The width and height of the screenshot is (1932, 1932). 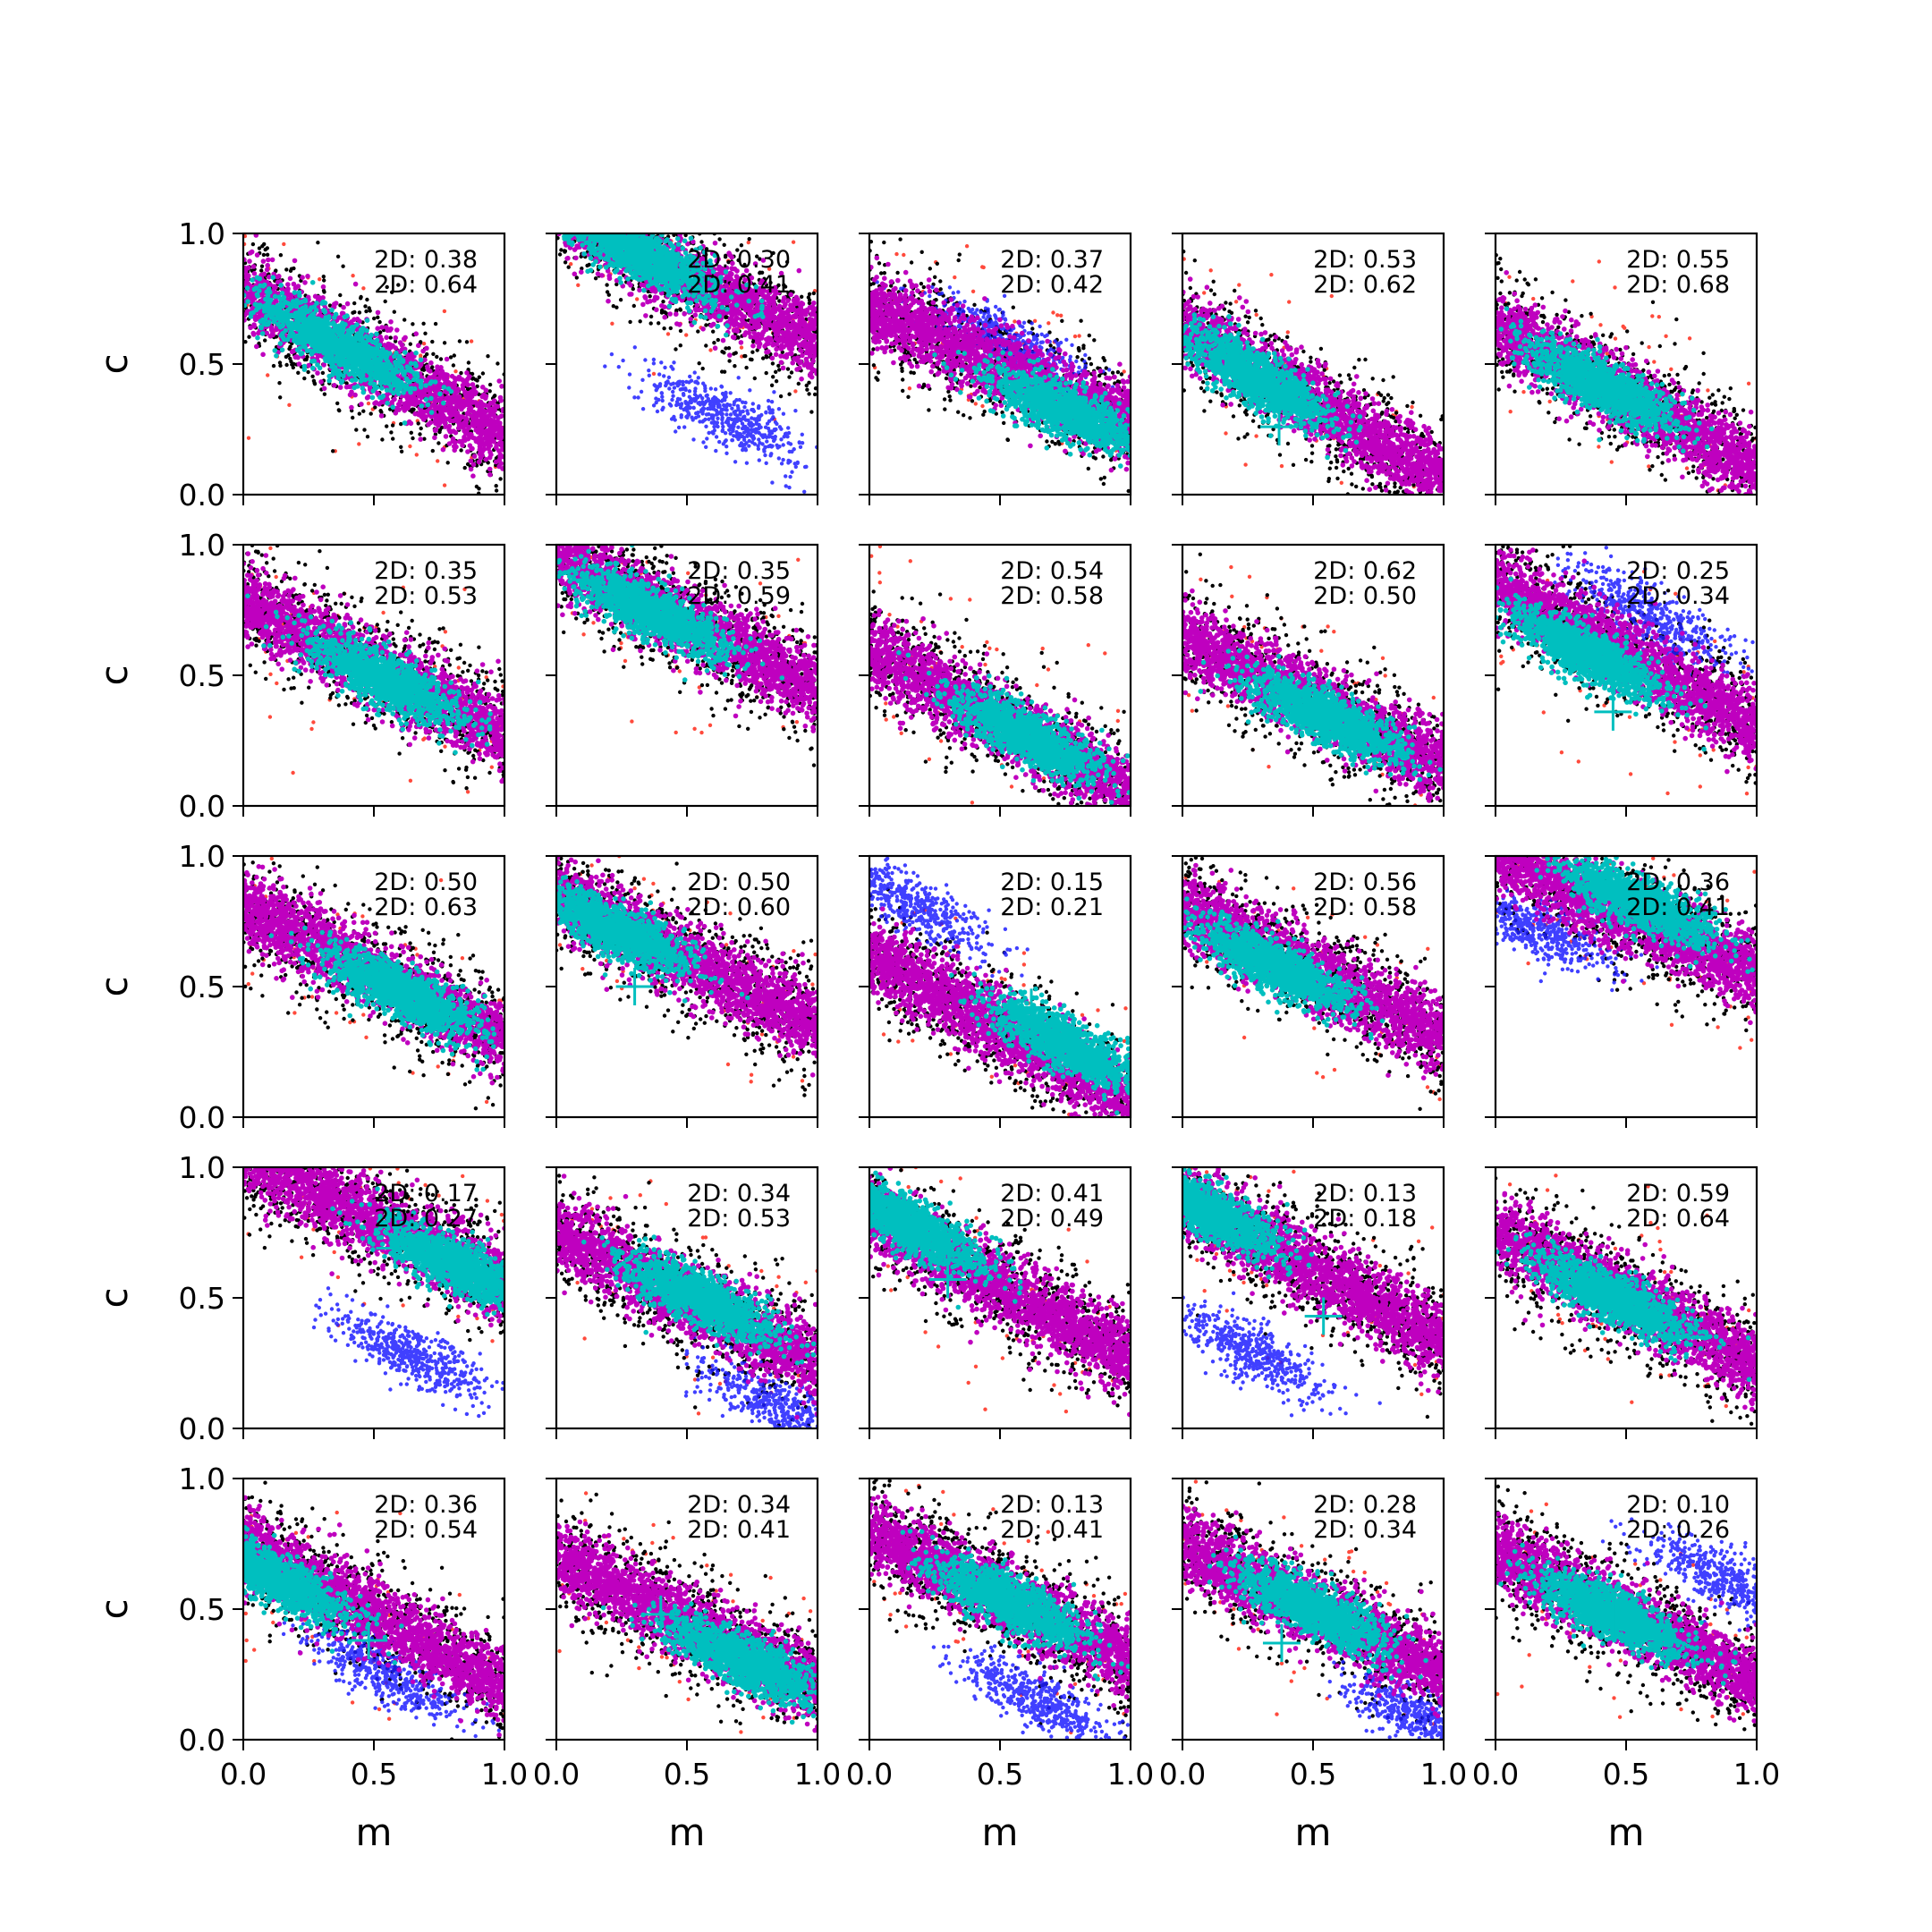 I want to click on annotation-line-2: 2D: 0.59, so click(x=739, y=596).